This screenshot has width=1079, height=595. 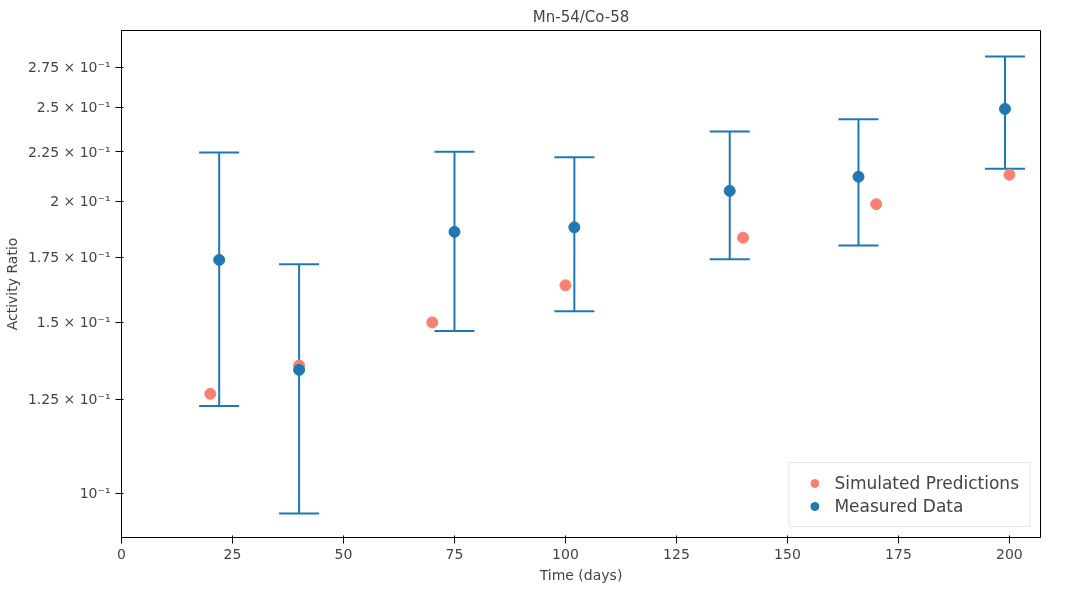 What do you see at coordinates (95, 493) in the screenshot?
I see `y-tick-label: 10⁻¹` at bounding box center [95, 493].